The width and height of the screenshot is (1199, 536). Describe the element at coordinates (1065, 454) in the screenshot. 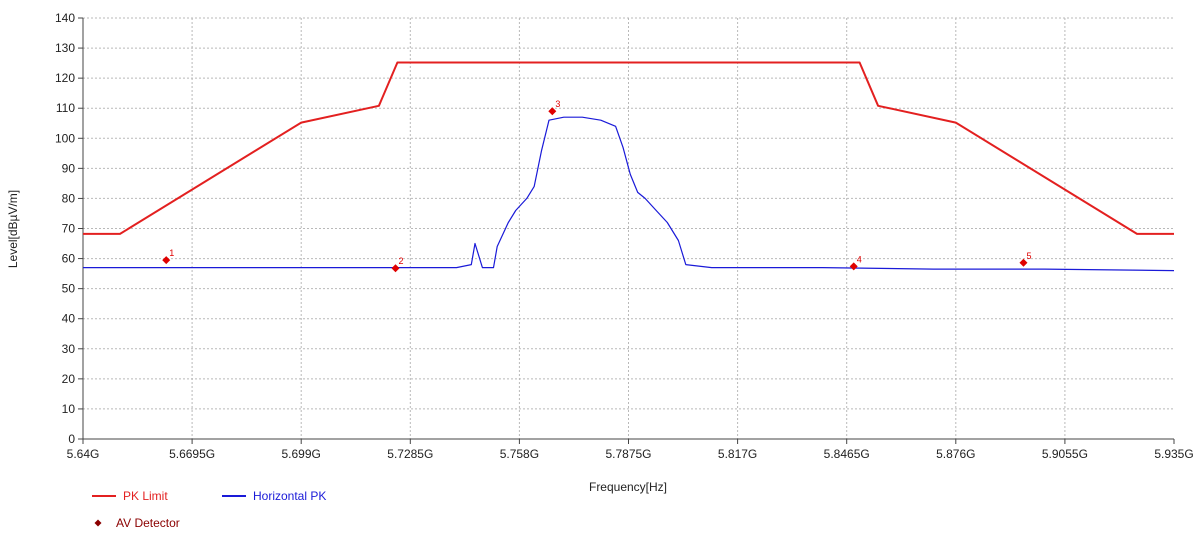

I see `x-tick-label: 5.9055G` at that location.